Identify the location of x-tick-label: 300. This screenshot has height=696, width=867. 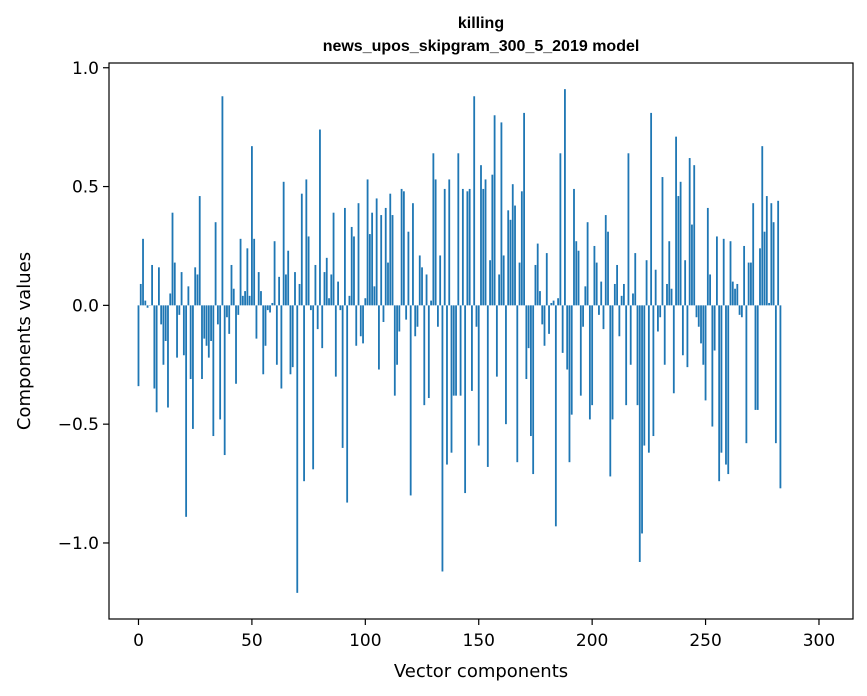
(819, 641).